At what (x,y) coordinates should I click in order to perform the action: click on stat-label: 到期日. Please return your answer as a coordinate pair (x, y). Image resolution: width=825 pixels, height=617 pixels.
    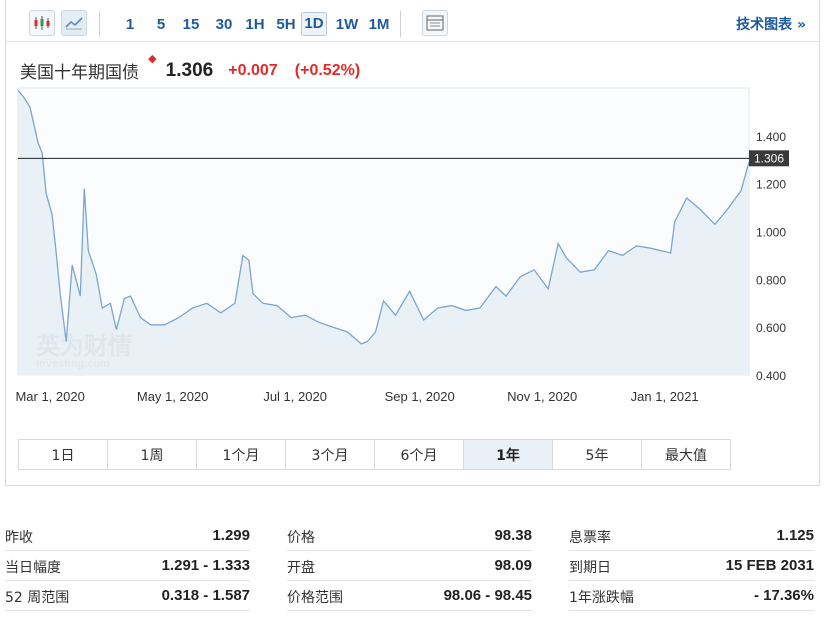
    Looking at the image, I should click on (590, 568).